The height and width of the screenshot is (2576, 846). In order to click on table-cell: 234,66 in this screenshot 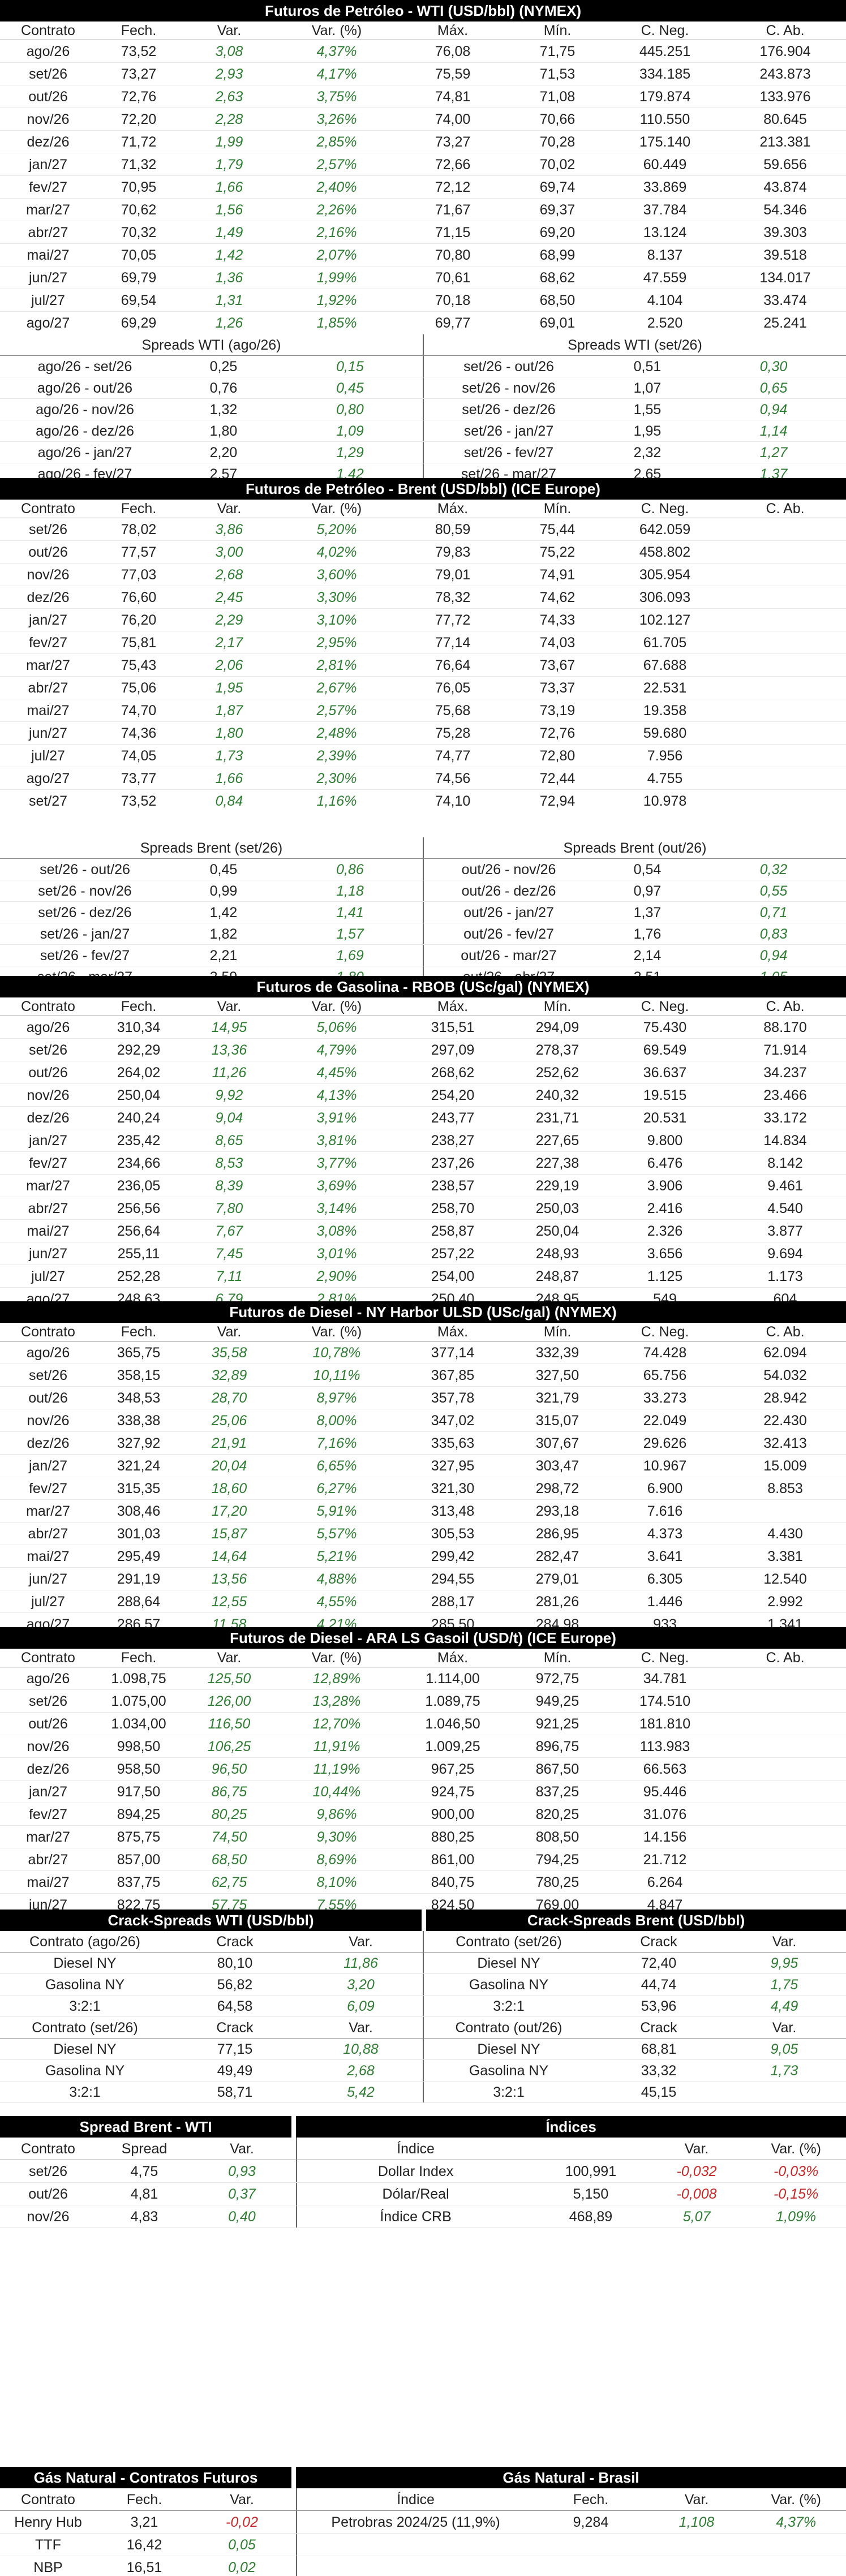, I will do `click(139, 1163)`.